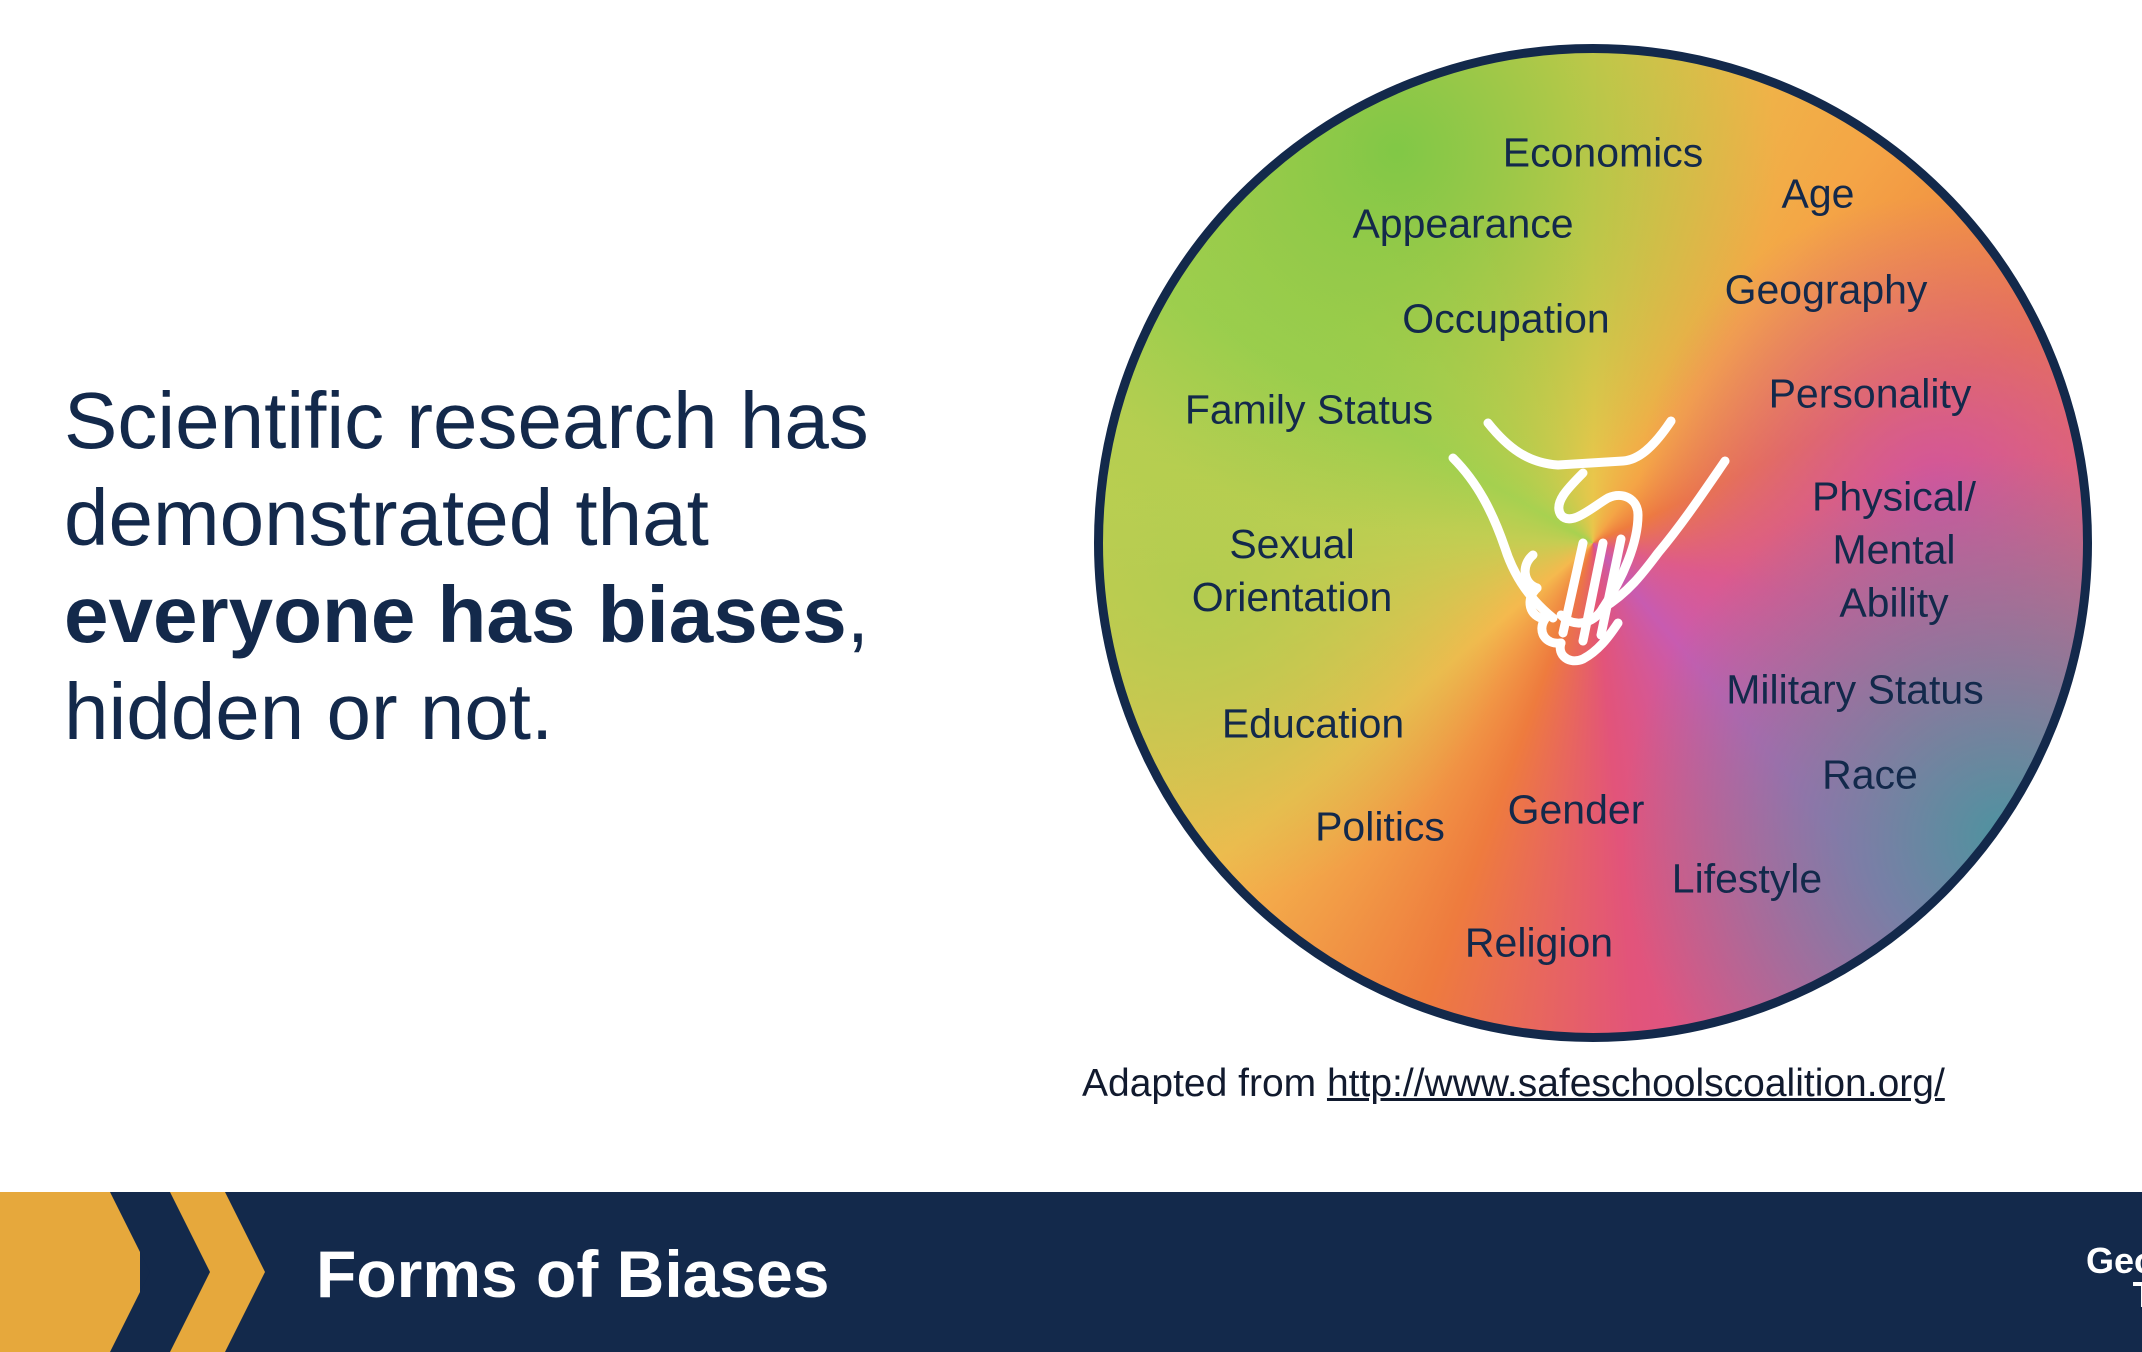 The image size is (2142, 1352). What do you see at coordinates (1506, 318) in the screenshot?
I see `label-occupation: Occupation` at bounding box center [1506, 318].